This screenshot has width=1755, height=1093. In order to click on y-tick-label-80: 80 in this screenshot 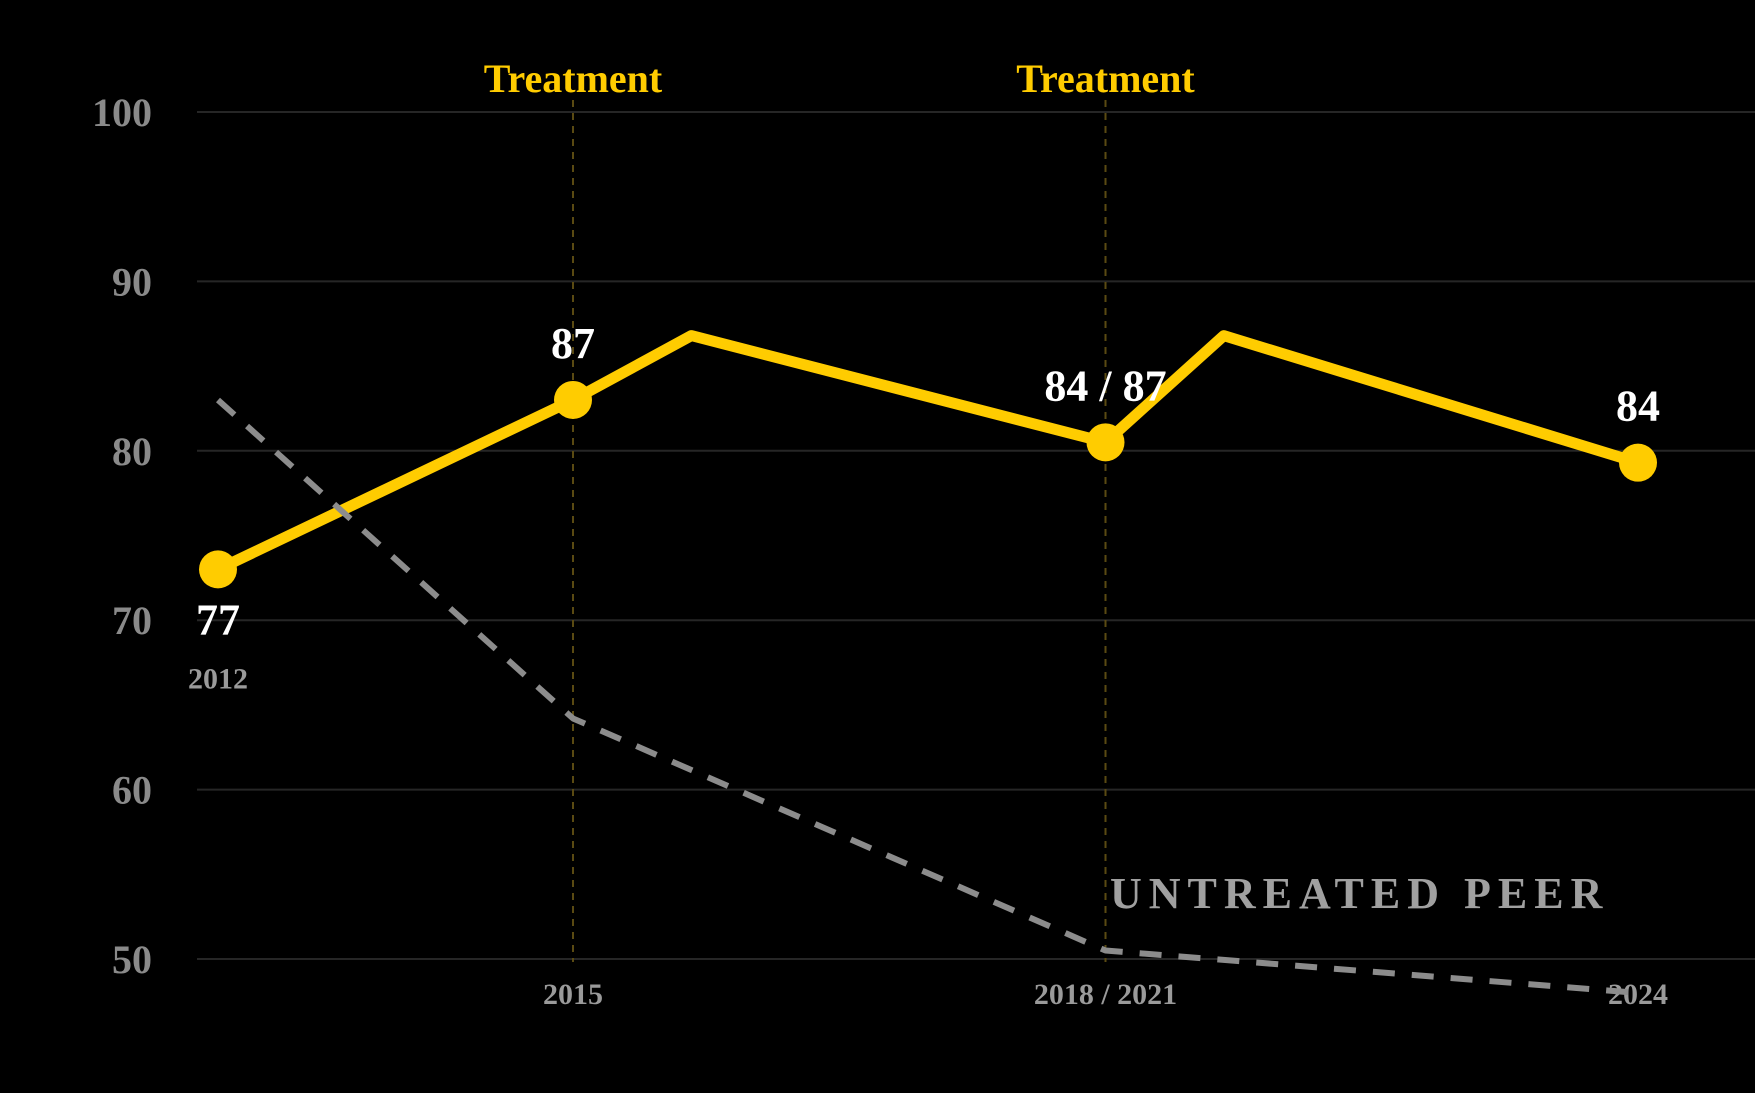, I will do `click(132, 451)`.